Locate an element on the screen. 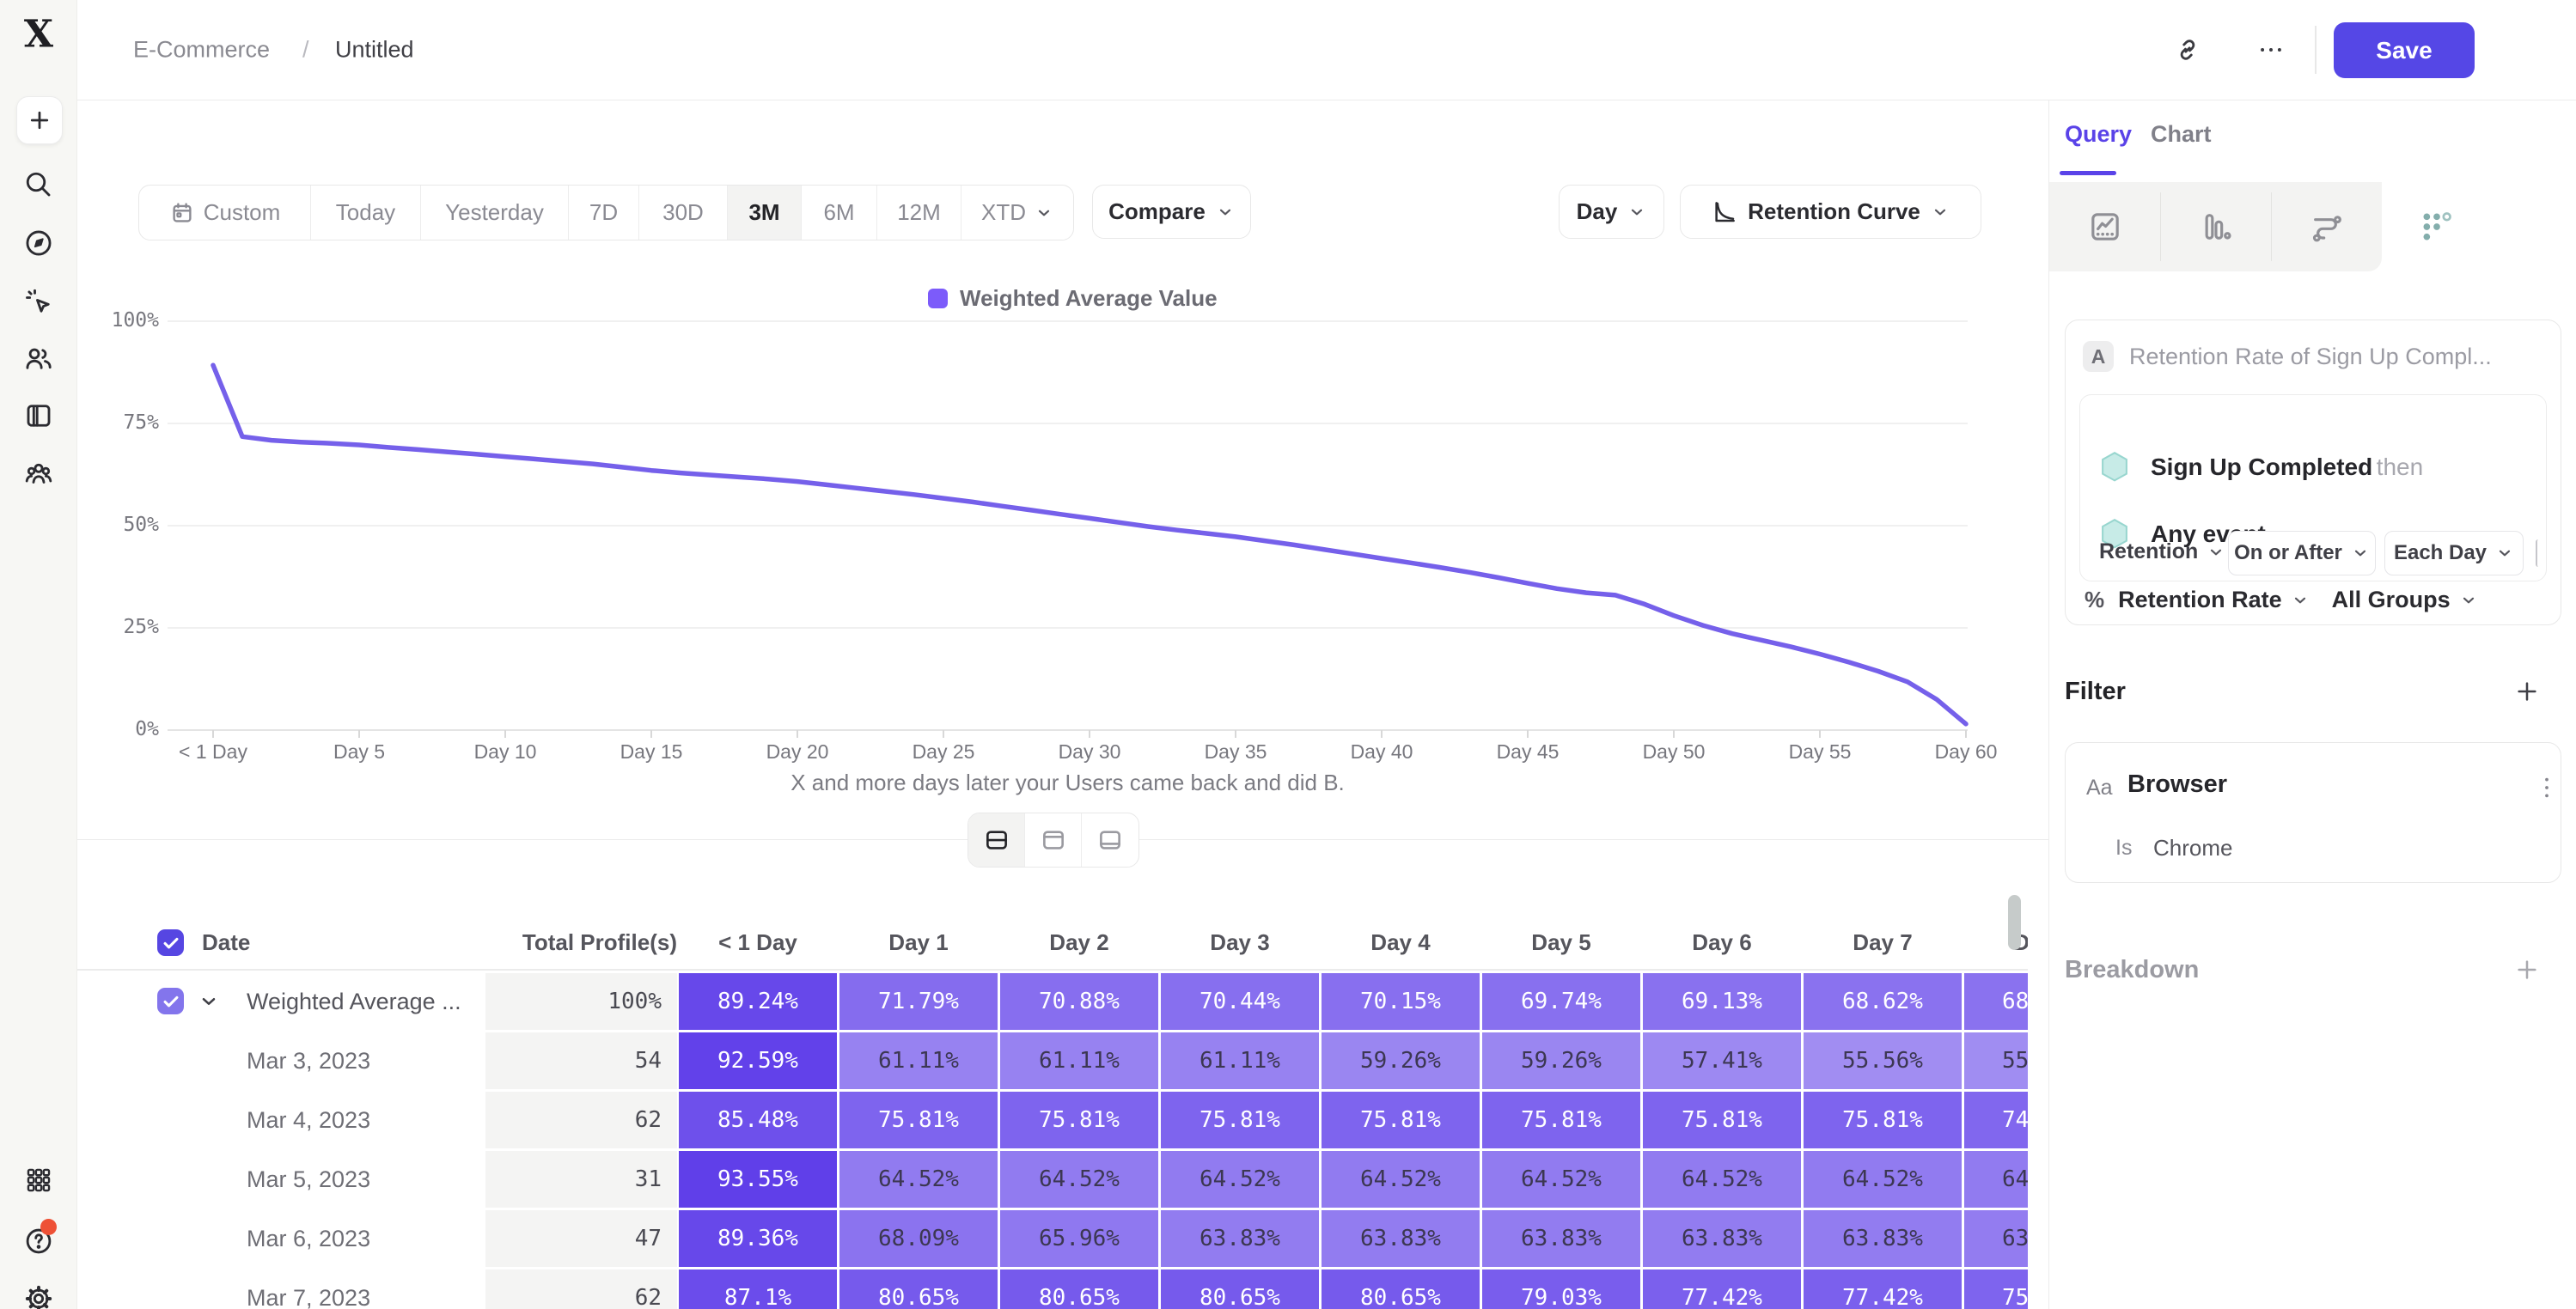  retention-cell: 68.62% is located at coordinates (1883, 1001).